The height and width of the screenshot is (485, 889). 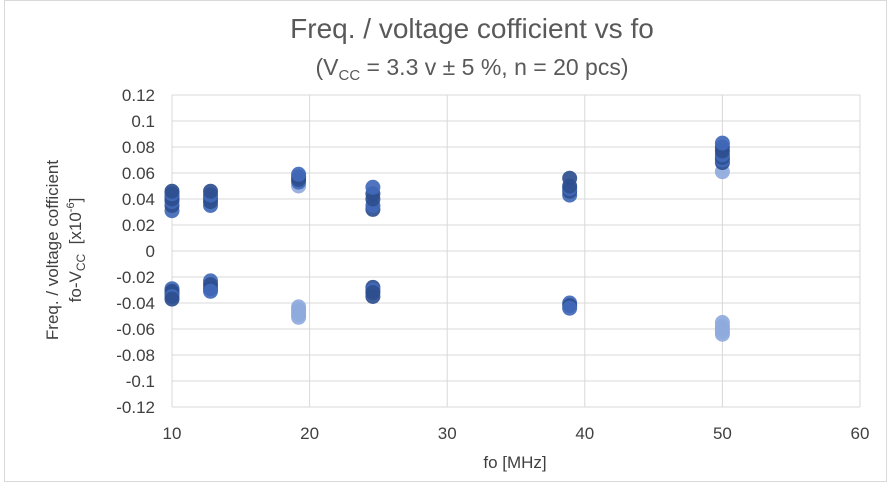 I want to click on subtitle-sub: CC, so click(x=350, y=75).